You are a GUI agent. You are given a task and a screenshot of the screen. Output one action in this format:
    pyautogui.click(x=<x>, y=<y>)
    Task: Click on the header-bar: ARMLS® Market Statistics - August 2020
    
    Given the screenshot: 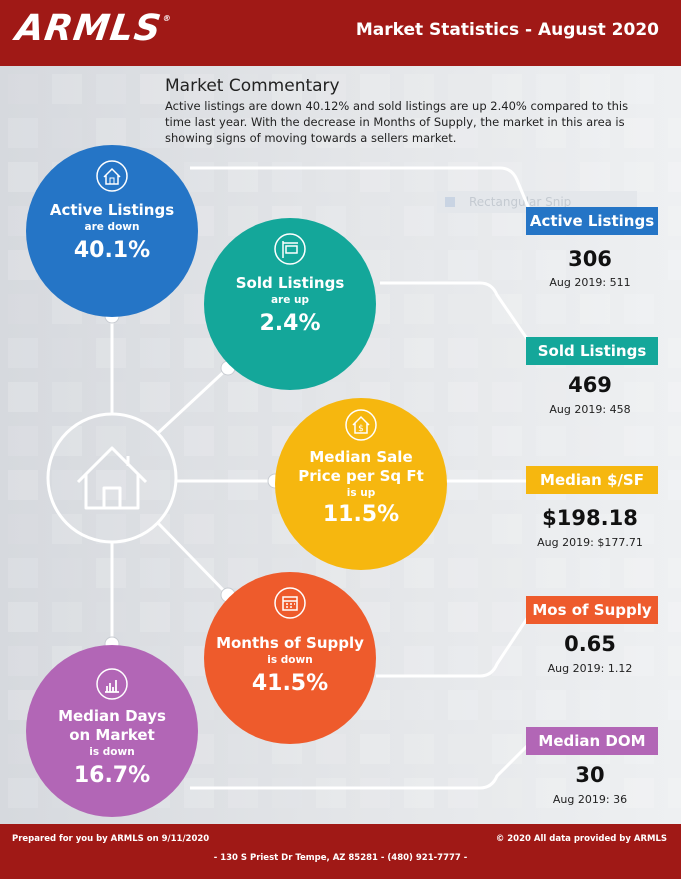 What is the action you would take?
    pyautogui.click(x=340, y=33)
    